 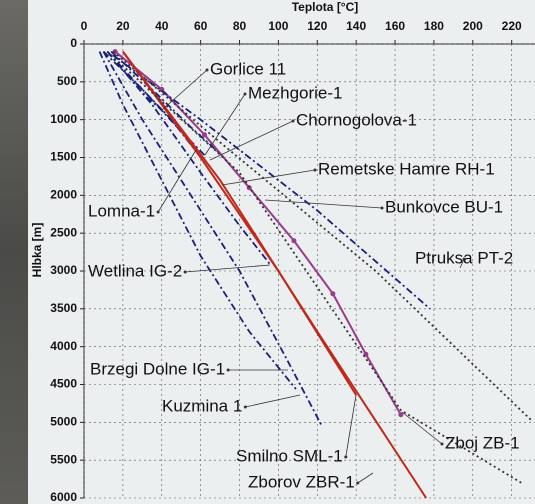 What do you see at coordinates (406, 168) in the screenshot?
I see `annotation-label: Remetske Hamre RH-1` at bounding box center [406, 168].